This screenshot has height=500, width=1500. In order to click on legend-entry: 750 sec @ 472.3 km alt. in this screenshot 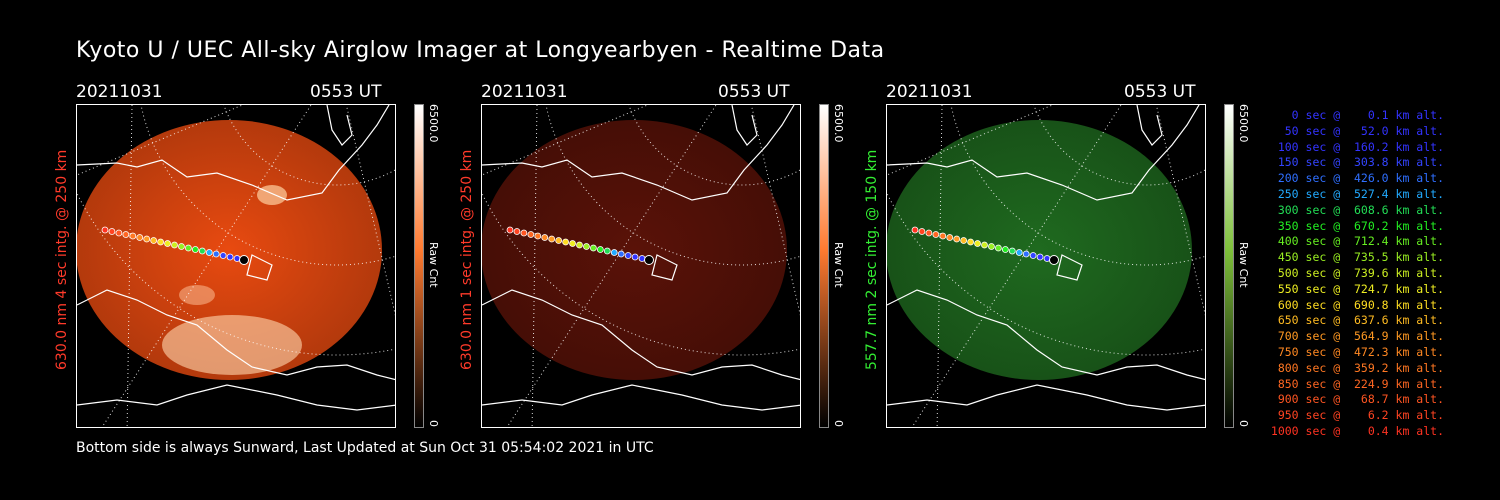, I will do `click(1360, 351)`.